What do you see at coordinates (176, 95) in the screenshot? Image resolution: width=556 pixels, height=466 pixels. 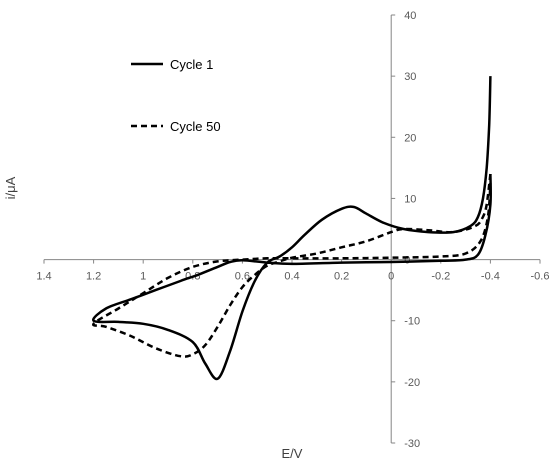 I see `legend: Cycle 1 Cycle 50` at bounding box center [176, 95].